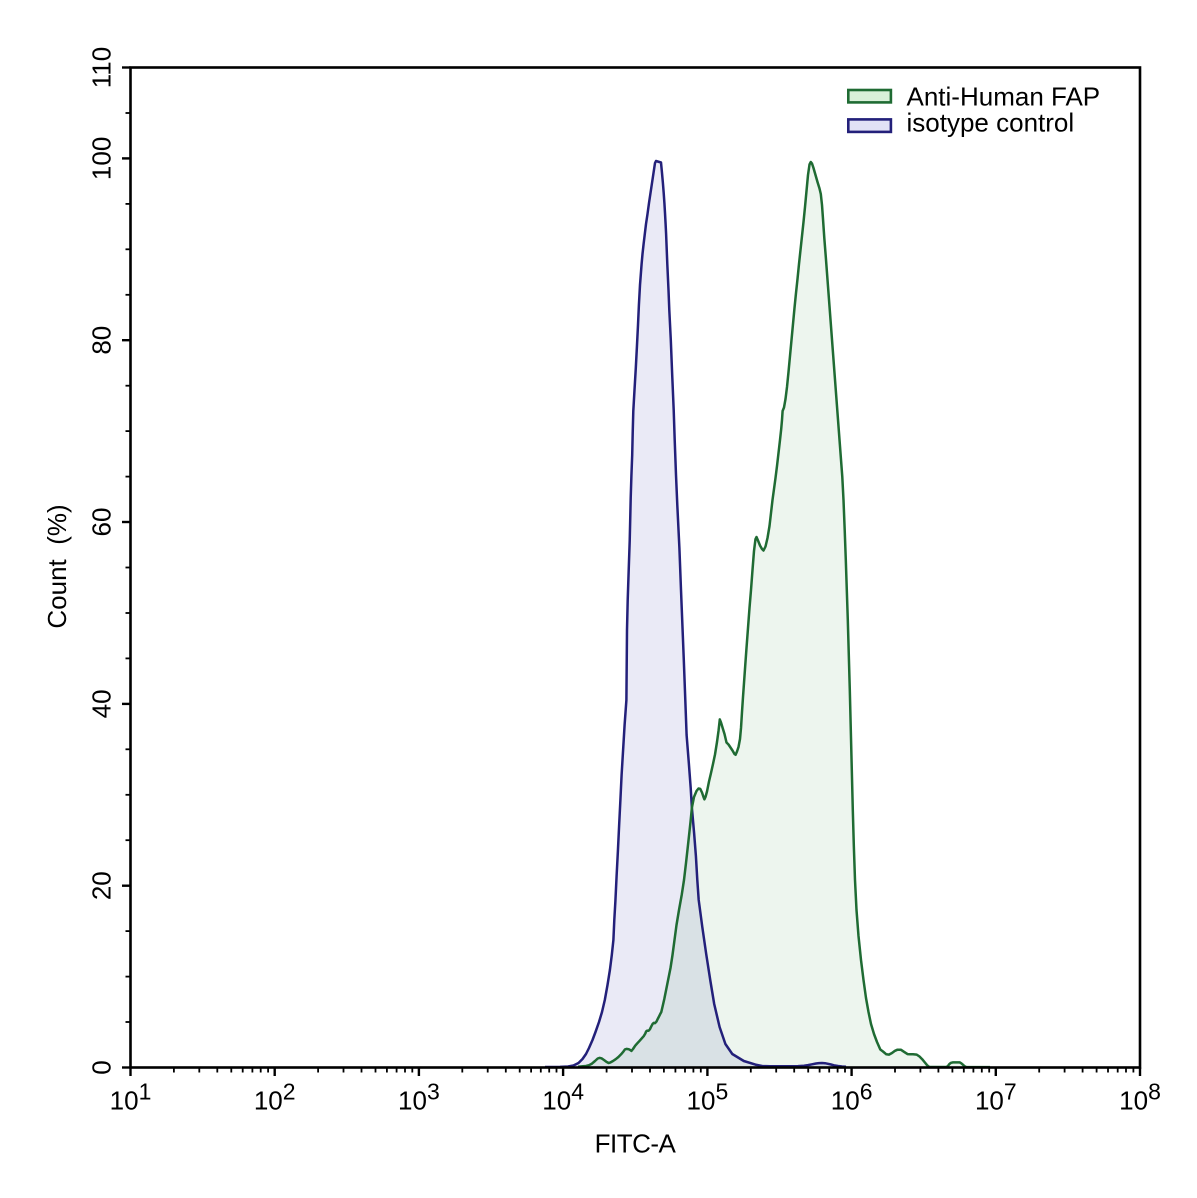 The width and height of the screenshot is (1197, 1198). Describe the element at coordinates (102, 885) in the screenshot. I see `svg-text: 20` at that location.